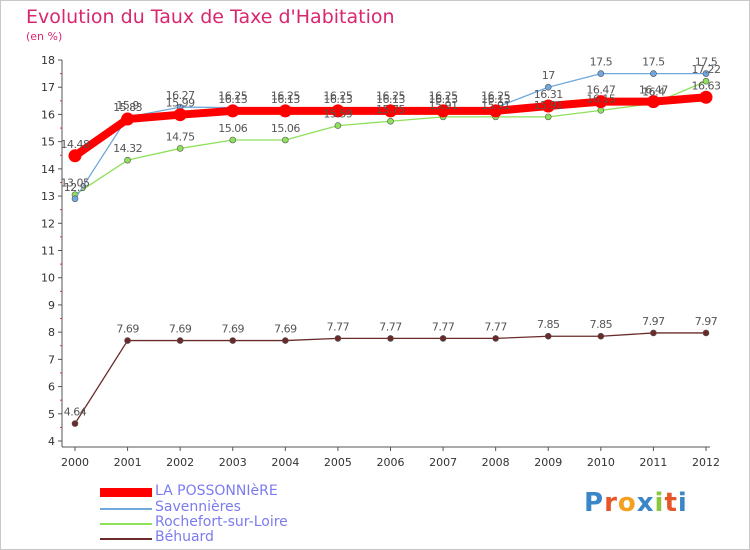 This screenshot has height=550, width=750. Describe the element at coordinates (180, 136) in the screenshot. I see `data-label: 14.75` at that location.